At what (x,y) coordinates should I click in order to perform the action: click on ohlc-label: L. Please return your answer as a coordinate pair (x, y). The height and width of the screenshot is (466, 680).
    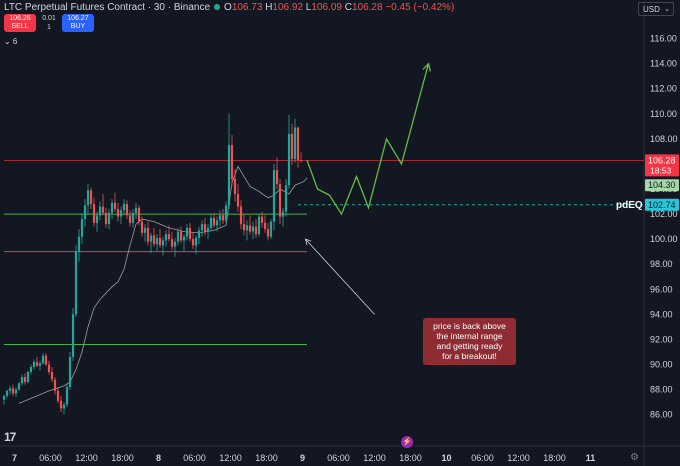
    Looking at the image, I should click on (308, 7).